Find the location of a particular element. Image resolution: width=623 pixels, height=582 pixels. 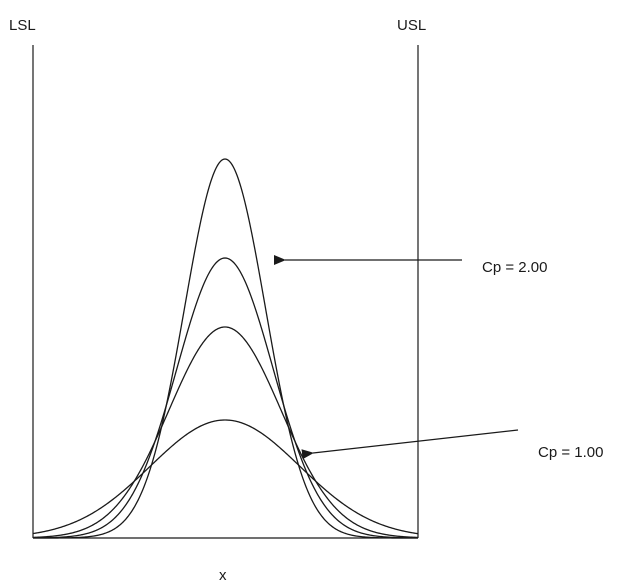

x-axis-label: x is located at coordinates (223, 574).